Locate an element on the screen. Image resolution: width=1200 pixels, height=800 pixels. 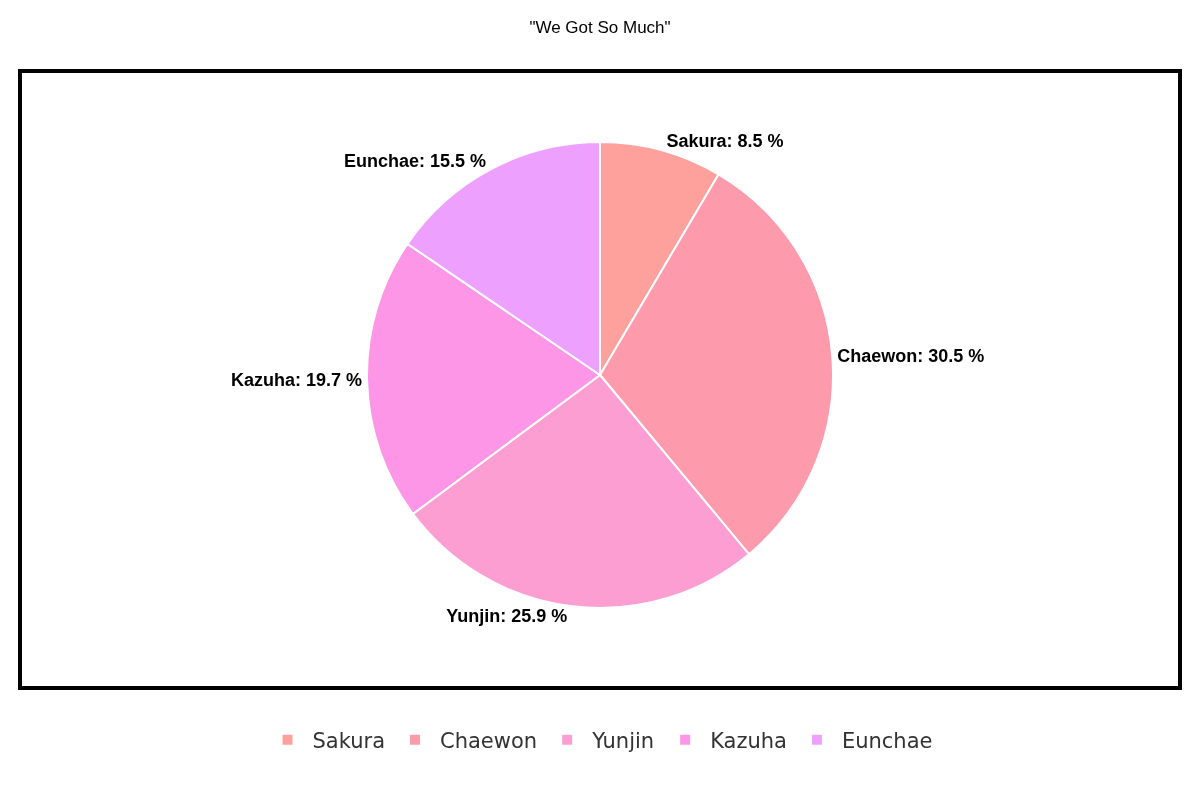
legend-label: Sakura is located at coordinates (349, 740).